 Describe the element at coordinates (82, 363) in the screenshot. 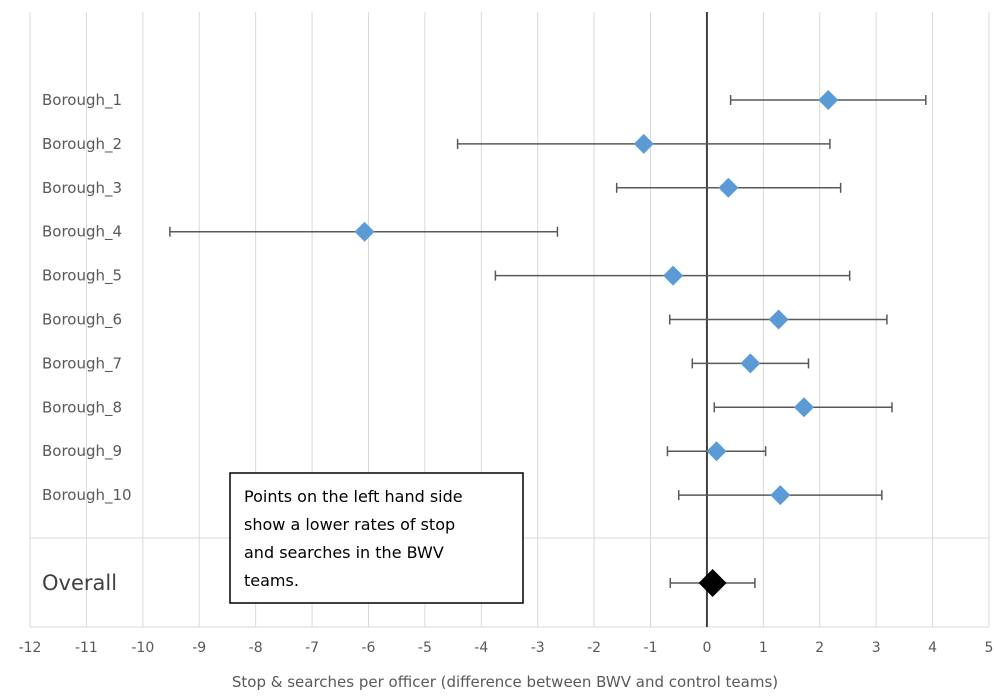

I see `row-label: Borough_7` at that location.